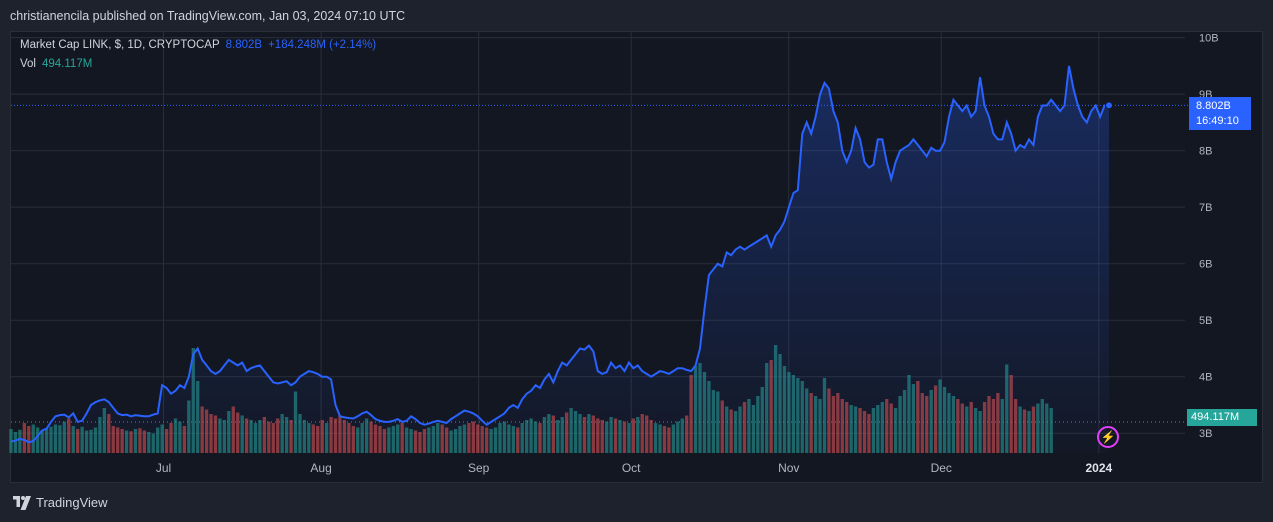  I want to click on time-axis: Jul Aug Sep Oct Nov Dec 2024, so click(634, 468).